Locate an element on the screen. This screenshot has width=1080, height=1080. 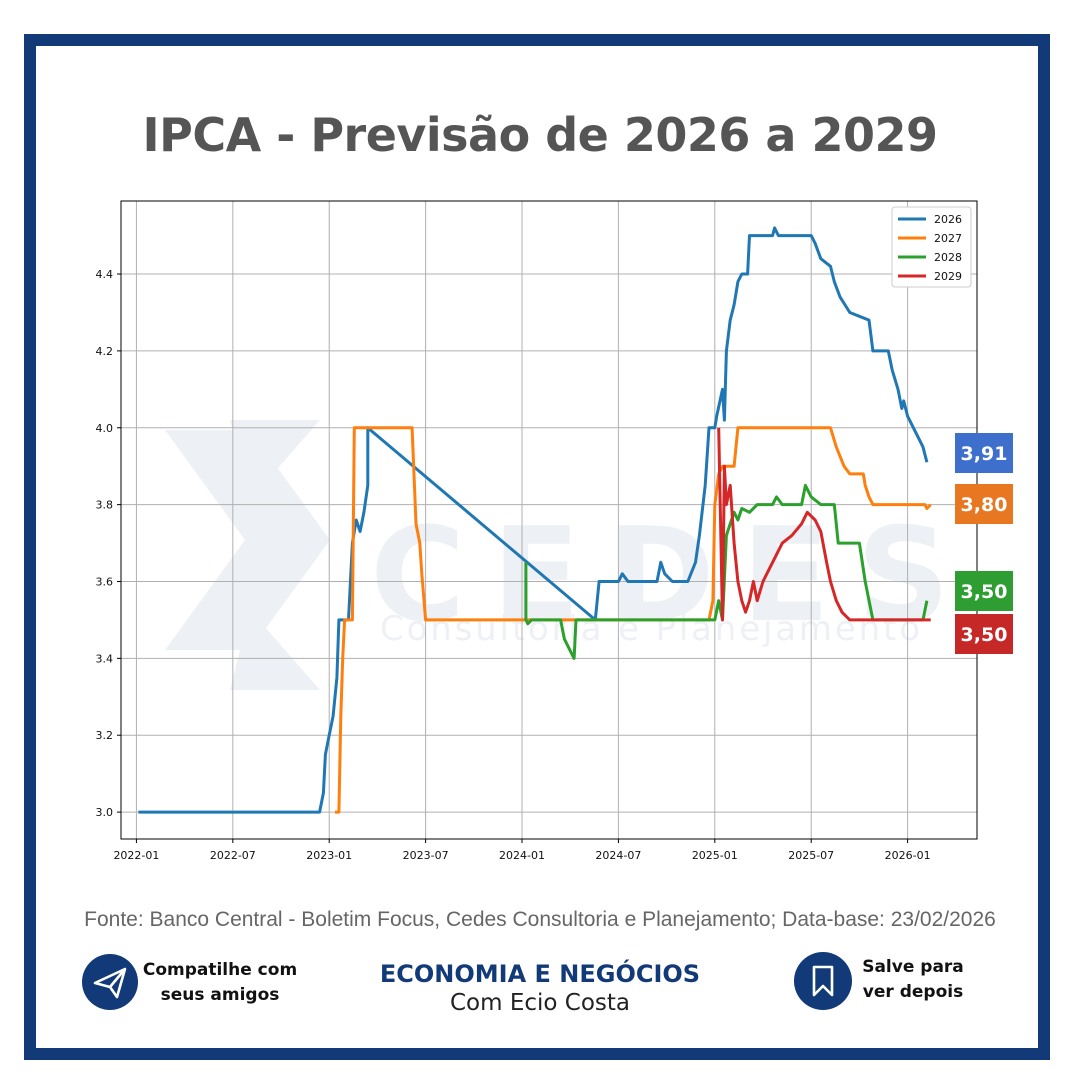
series-line-2029 is located at coordinates (824, 524).